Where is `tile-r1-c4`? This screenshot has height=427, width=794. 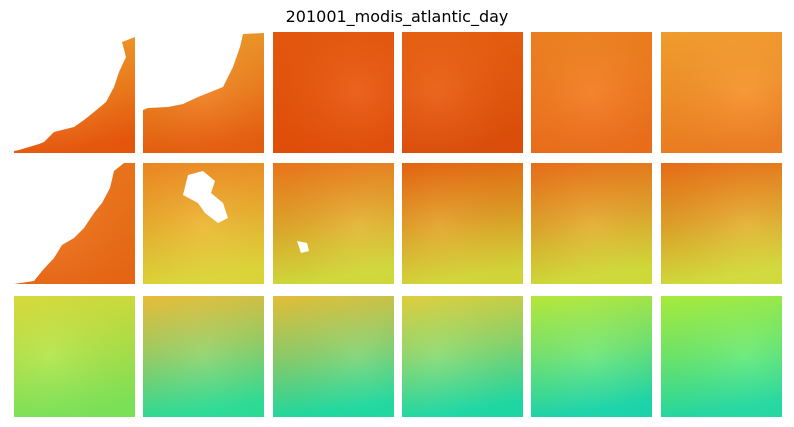 tile-r1-c4 is located at coordinates (591, 223).